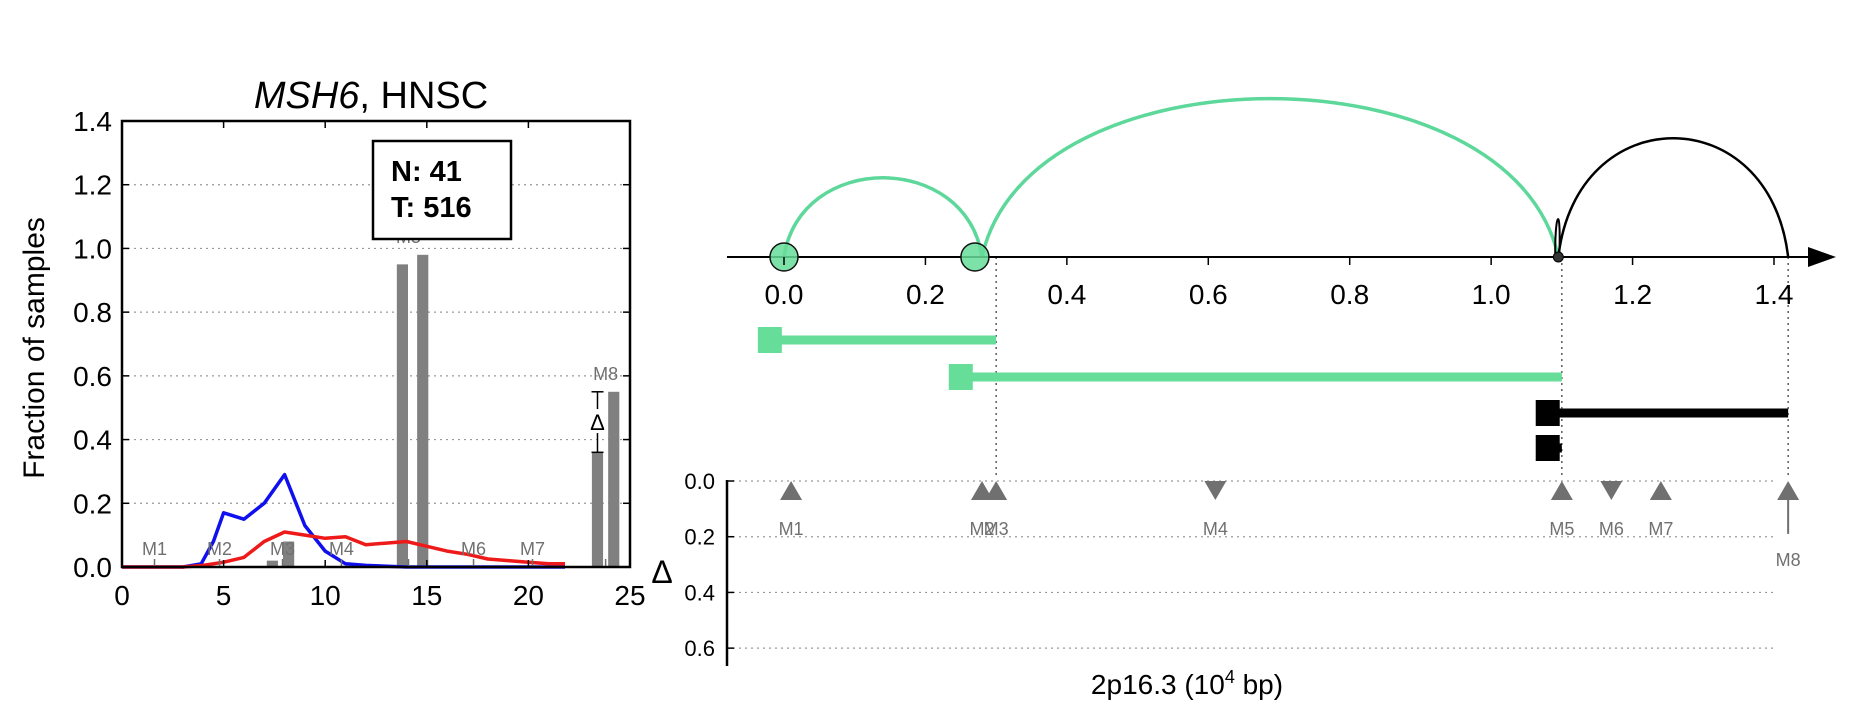 The height and width of the screenshot is (718, 1851). I want to click on genomic-x-ticks: 0.0 0.2 0.4 0.6 0.8 1.0 1.2 1.4, so click(1279, 283).